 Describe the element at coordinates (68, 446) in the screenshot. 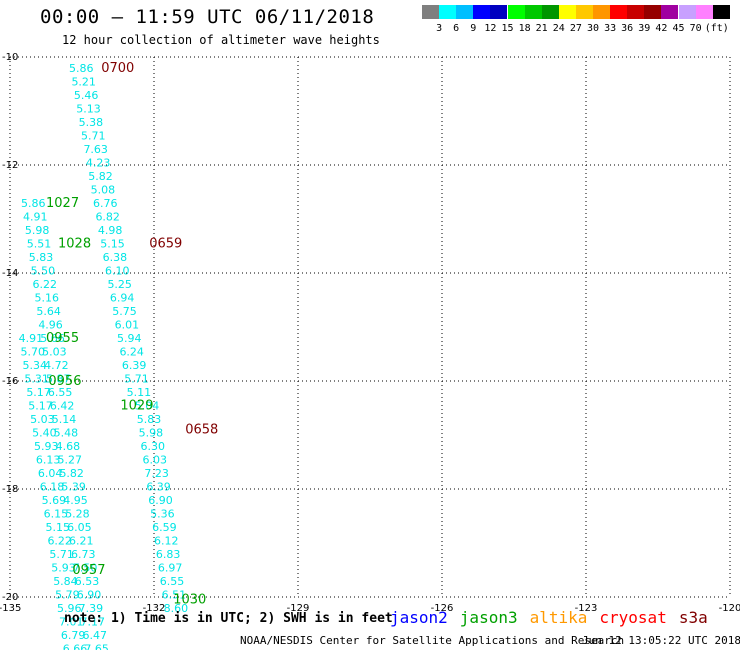

I see `wave-height-point: 4.68` at that location.